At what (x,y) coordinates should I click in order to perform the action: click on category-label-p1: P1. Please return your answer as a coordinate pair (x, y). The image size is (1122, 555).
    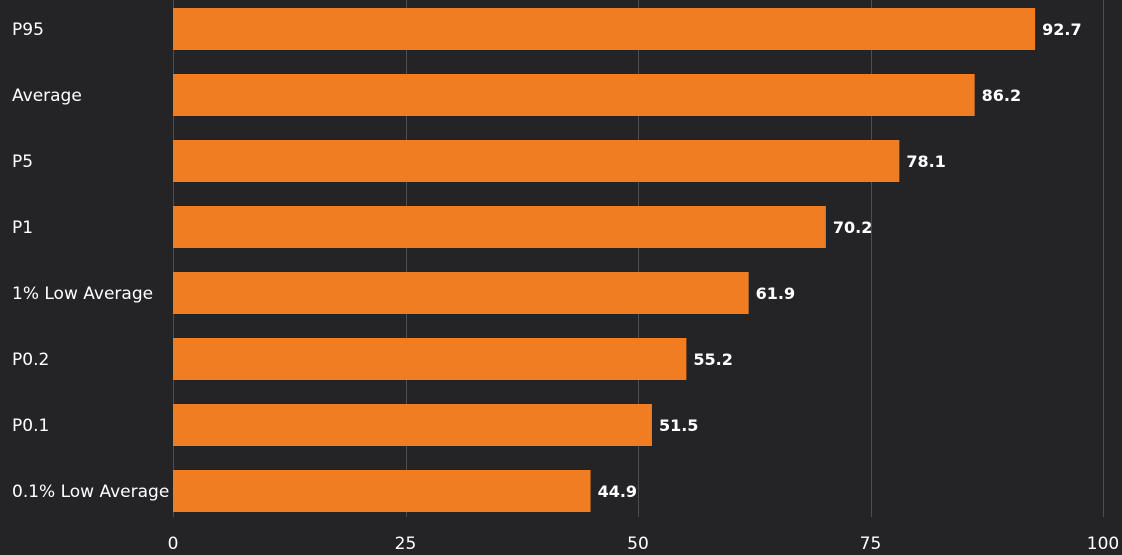
    Looking at the image, I should click on (22, 228).